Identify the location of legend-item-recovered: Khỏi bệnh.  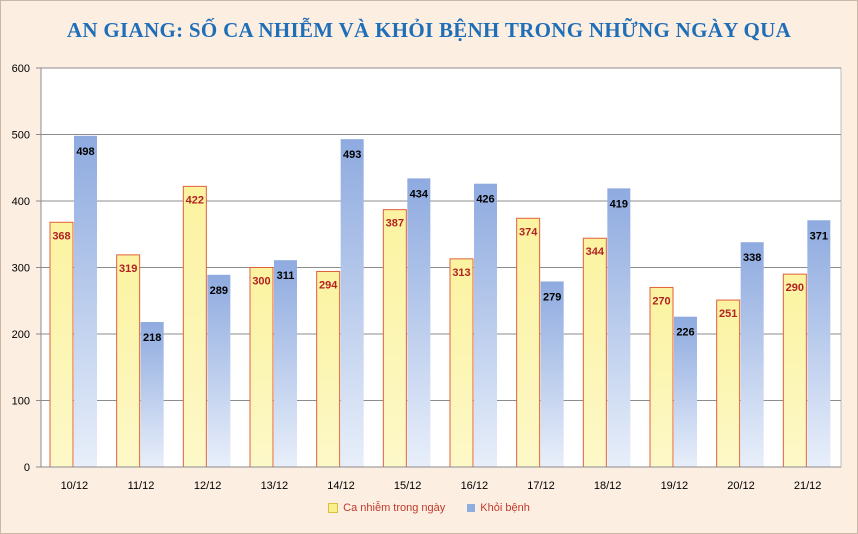
(498, 508).